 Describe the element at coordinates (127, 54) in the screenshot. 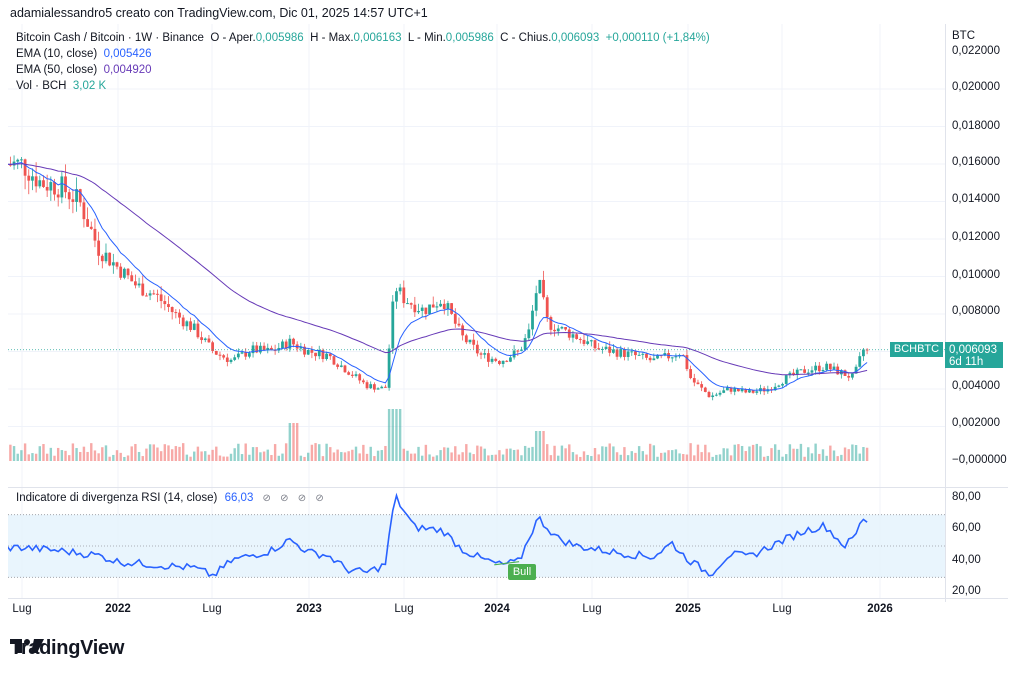

I see `ema10-value: 0,005426` at that location.